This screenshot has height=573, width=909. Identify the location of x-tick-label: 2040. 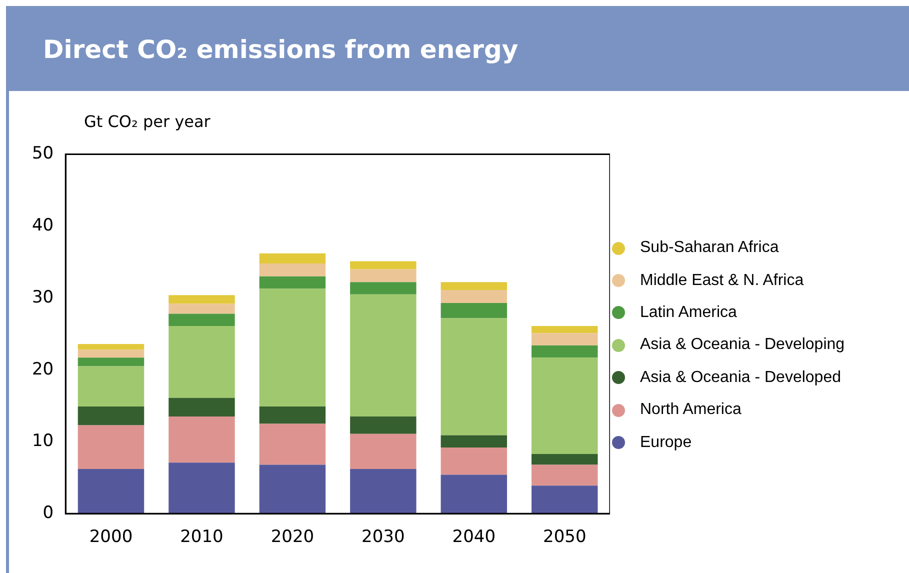
(474, 537).